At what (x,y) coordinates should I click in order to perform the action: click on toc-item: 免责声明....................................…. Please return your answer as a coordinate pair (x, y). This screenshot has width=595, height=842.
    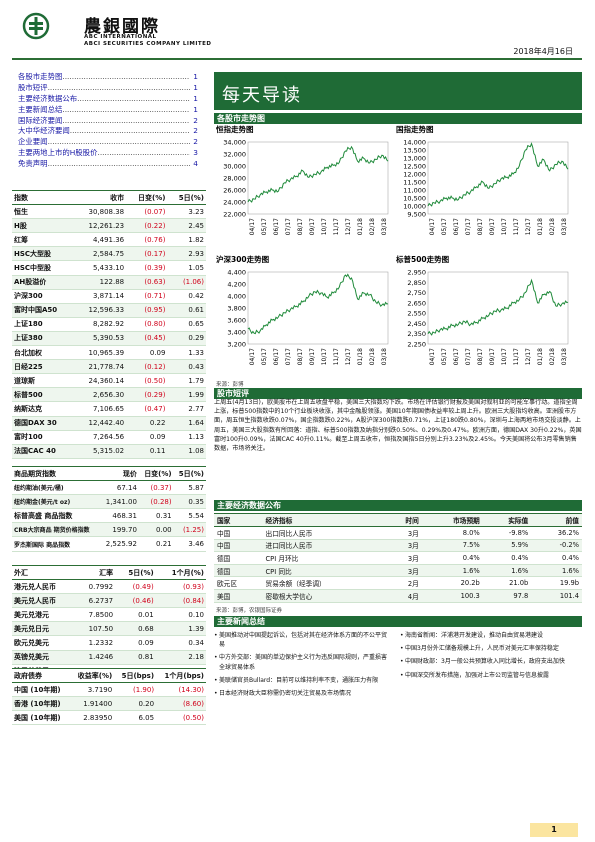
    Looking at the image, I should click on (108, 164).